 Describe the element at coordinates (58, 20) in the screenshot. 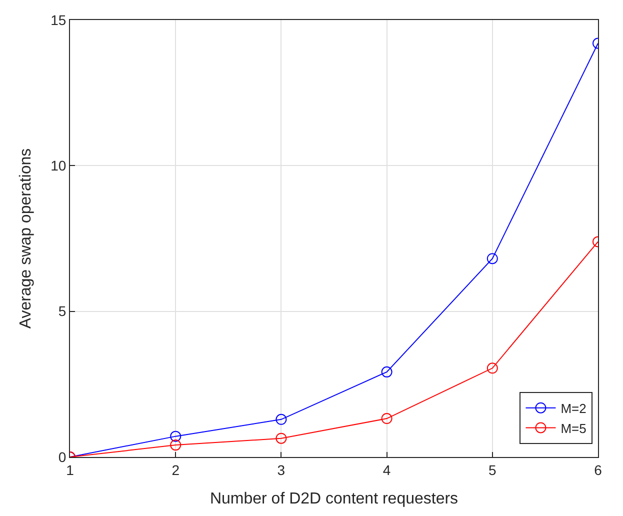

I see `y-tick-label: 15` at that location.